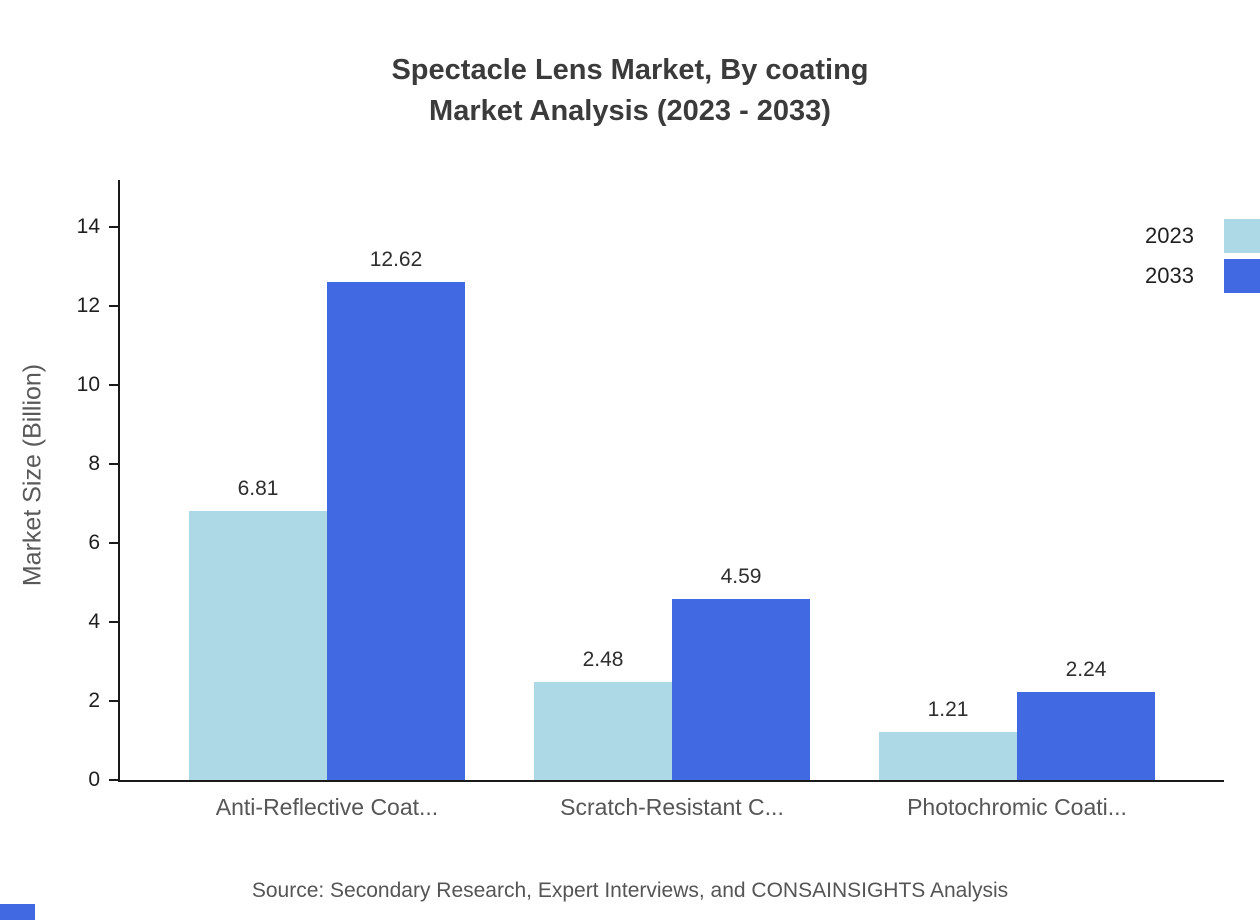 The image size is (1260, 920). What do you see at coordinates (94, 701) in the screenshot?
I see `y-tick-label: 2` at bounding box center [94, 701].